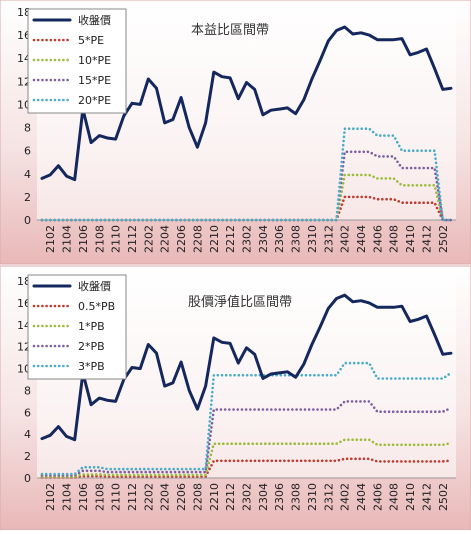  I want to click on legend-label: 3*PB, so click(91, 366).